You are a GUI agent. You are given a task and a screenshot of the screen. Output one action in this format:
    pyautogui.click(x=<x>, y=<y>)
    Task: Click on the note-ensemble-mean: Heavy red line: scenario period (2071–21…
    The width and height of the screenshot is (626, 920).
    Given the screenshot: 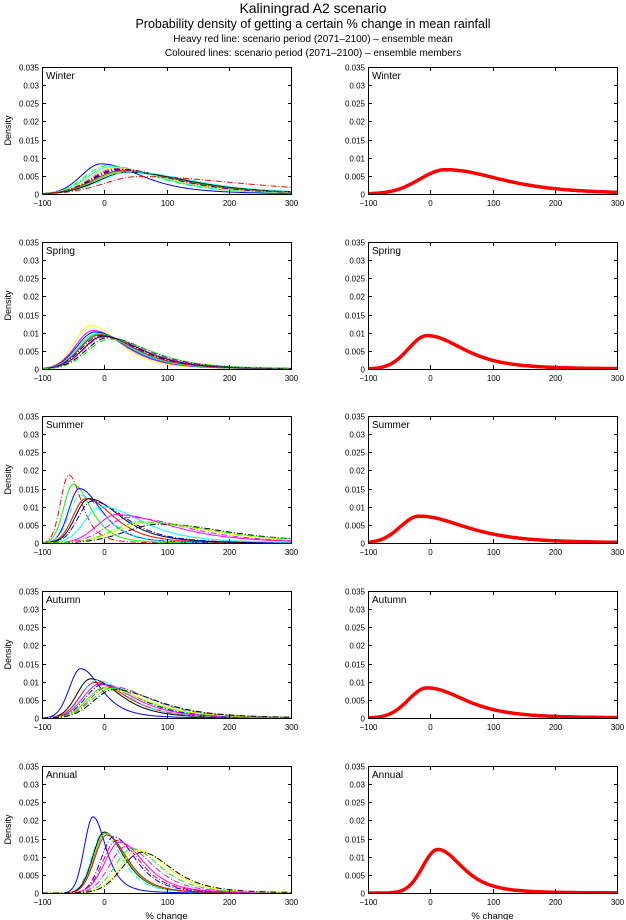 What is the action you would take?
    pyautogui.click(x=313, y=39)
    